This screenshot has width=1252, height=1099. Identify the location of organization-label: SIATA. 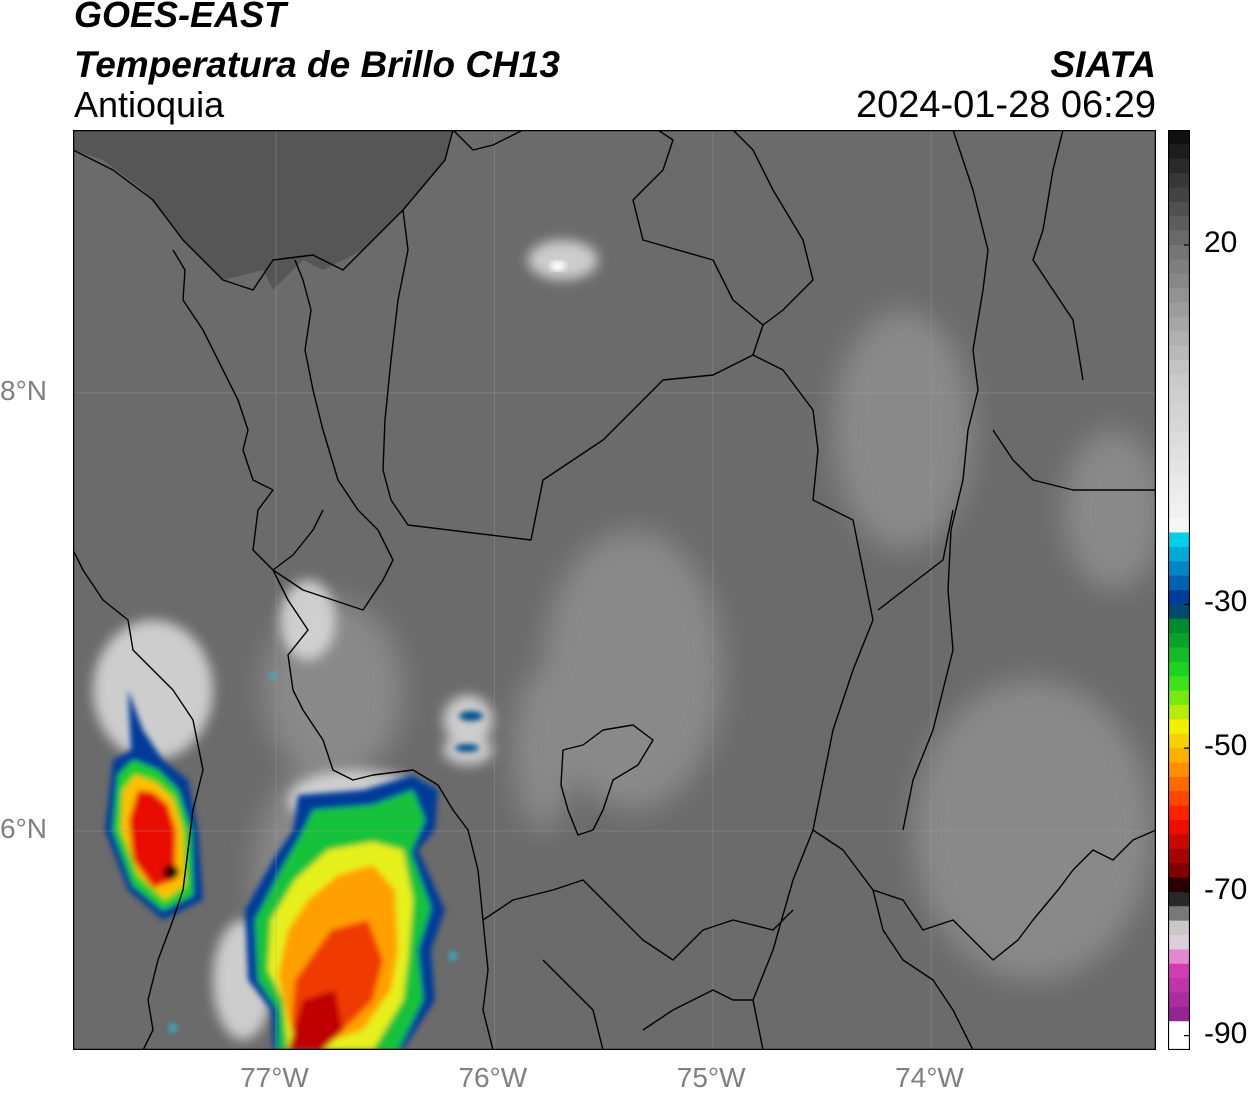
(1103, 64).